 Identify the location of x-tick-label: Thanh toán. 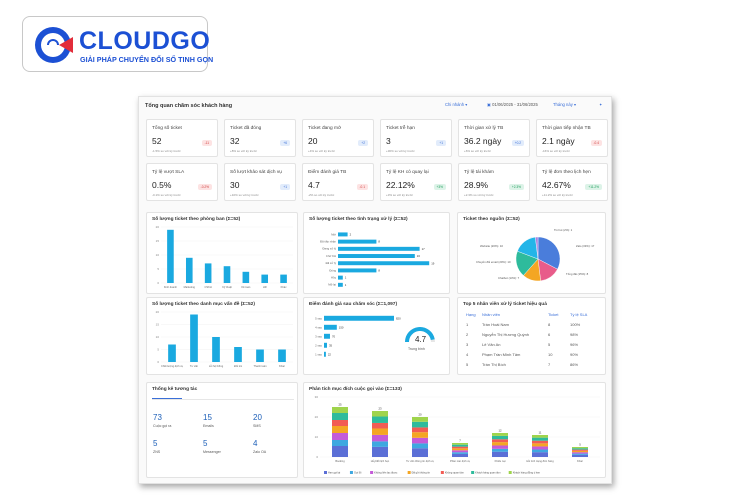
(260, 366).